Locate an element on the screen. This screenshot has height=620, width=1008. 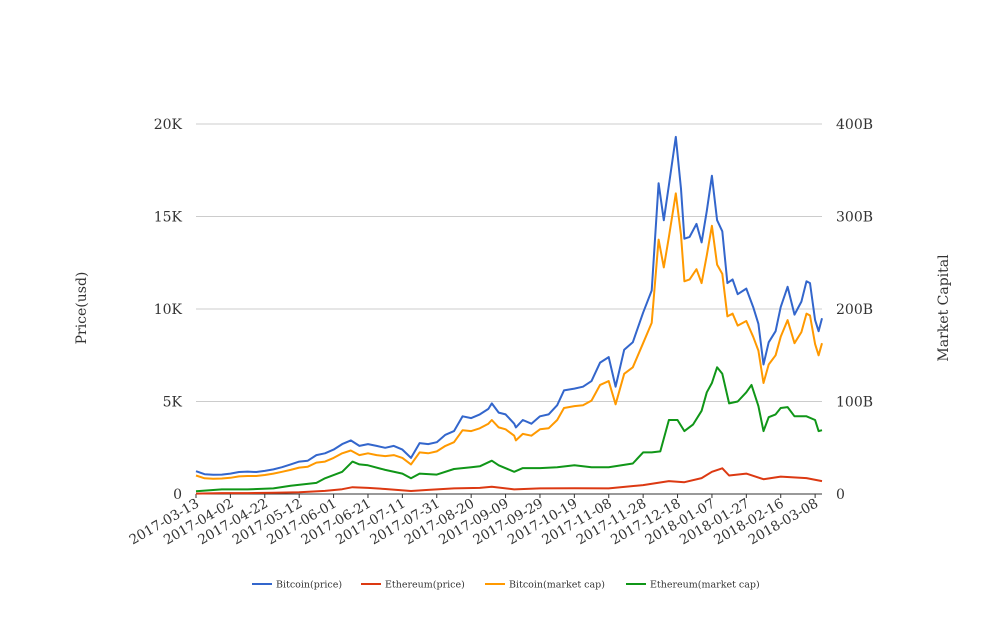
y-axis-left-title: Price(usd) is located at coordinates (82, 308).